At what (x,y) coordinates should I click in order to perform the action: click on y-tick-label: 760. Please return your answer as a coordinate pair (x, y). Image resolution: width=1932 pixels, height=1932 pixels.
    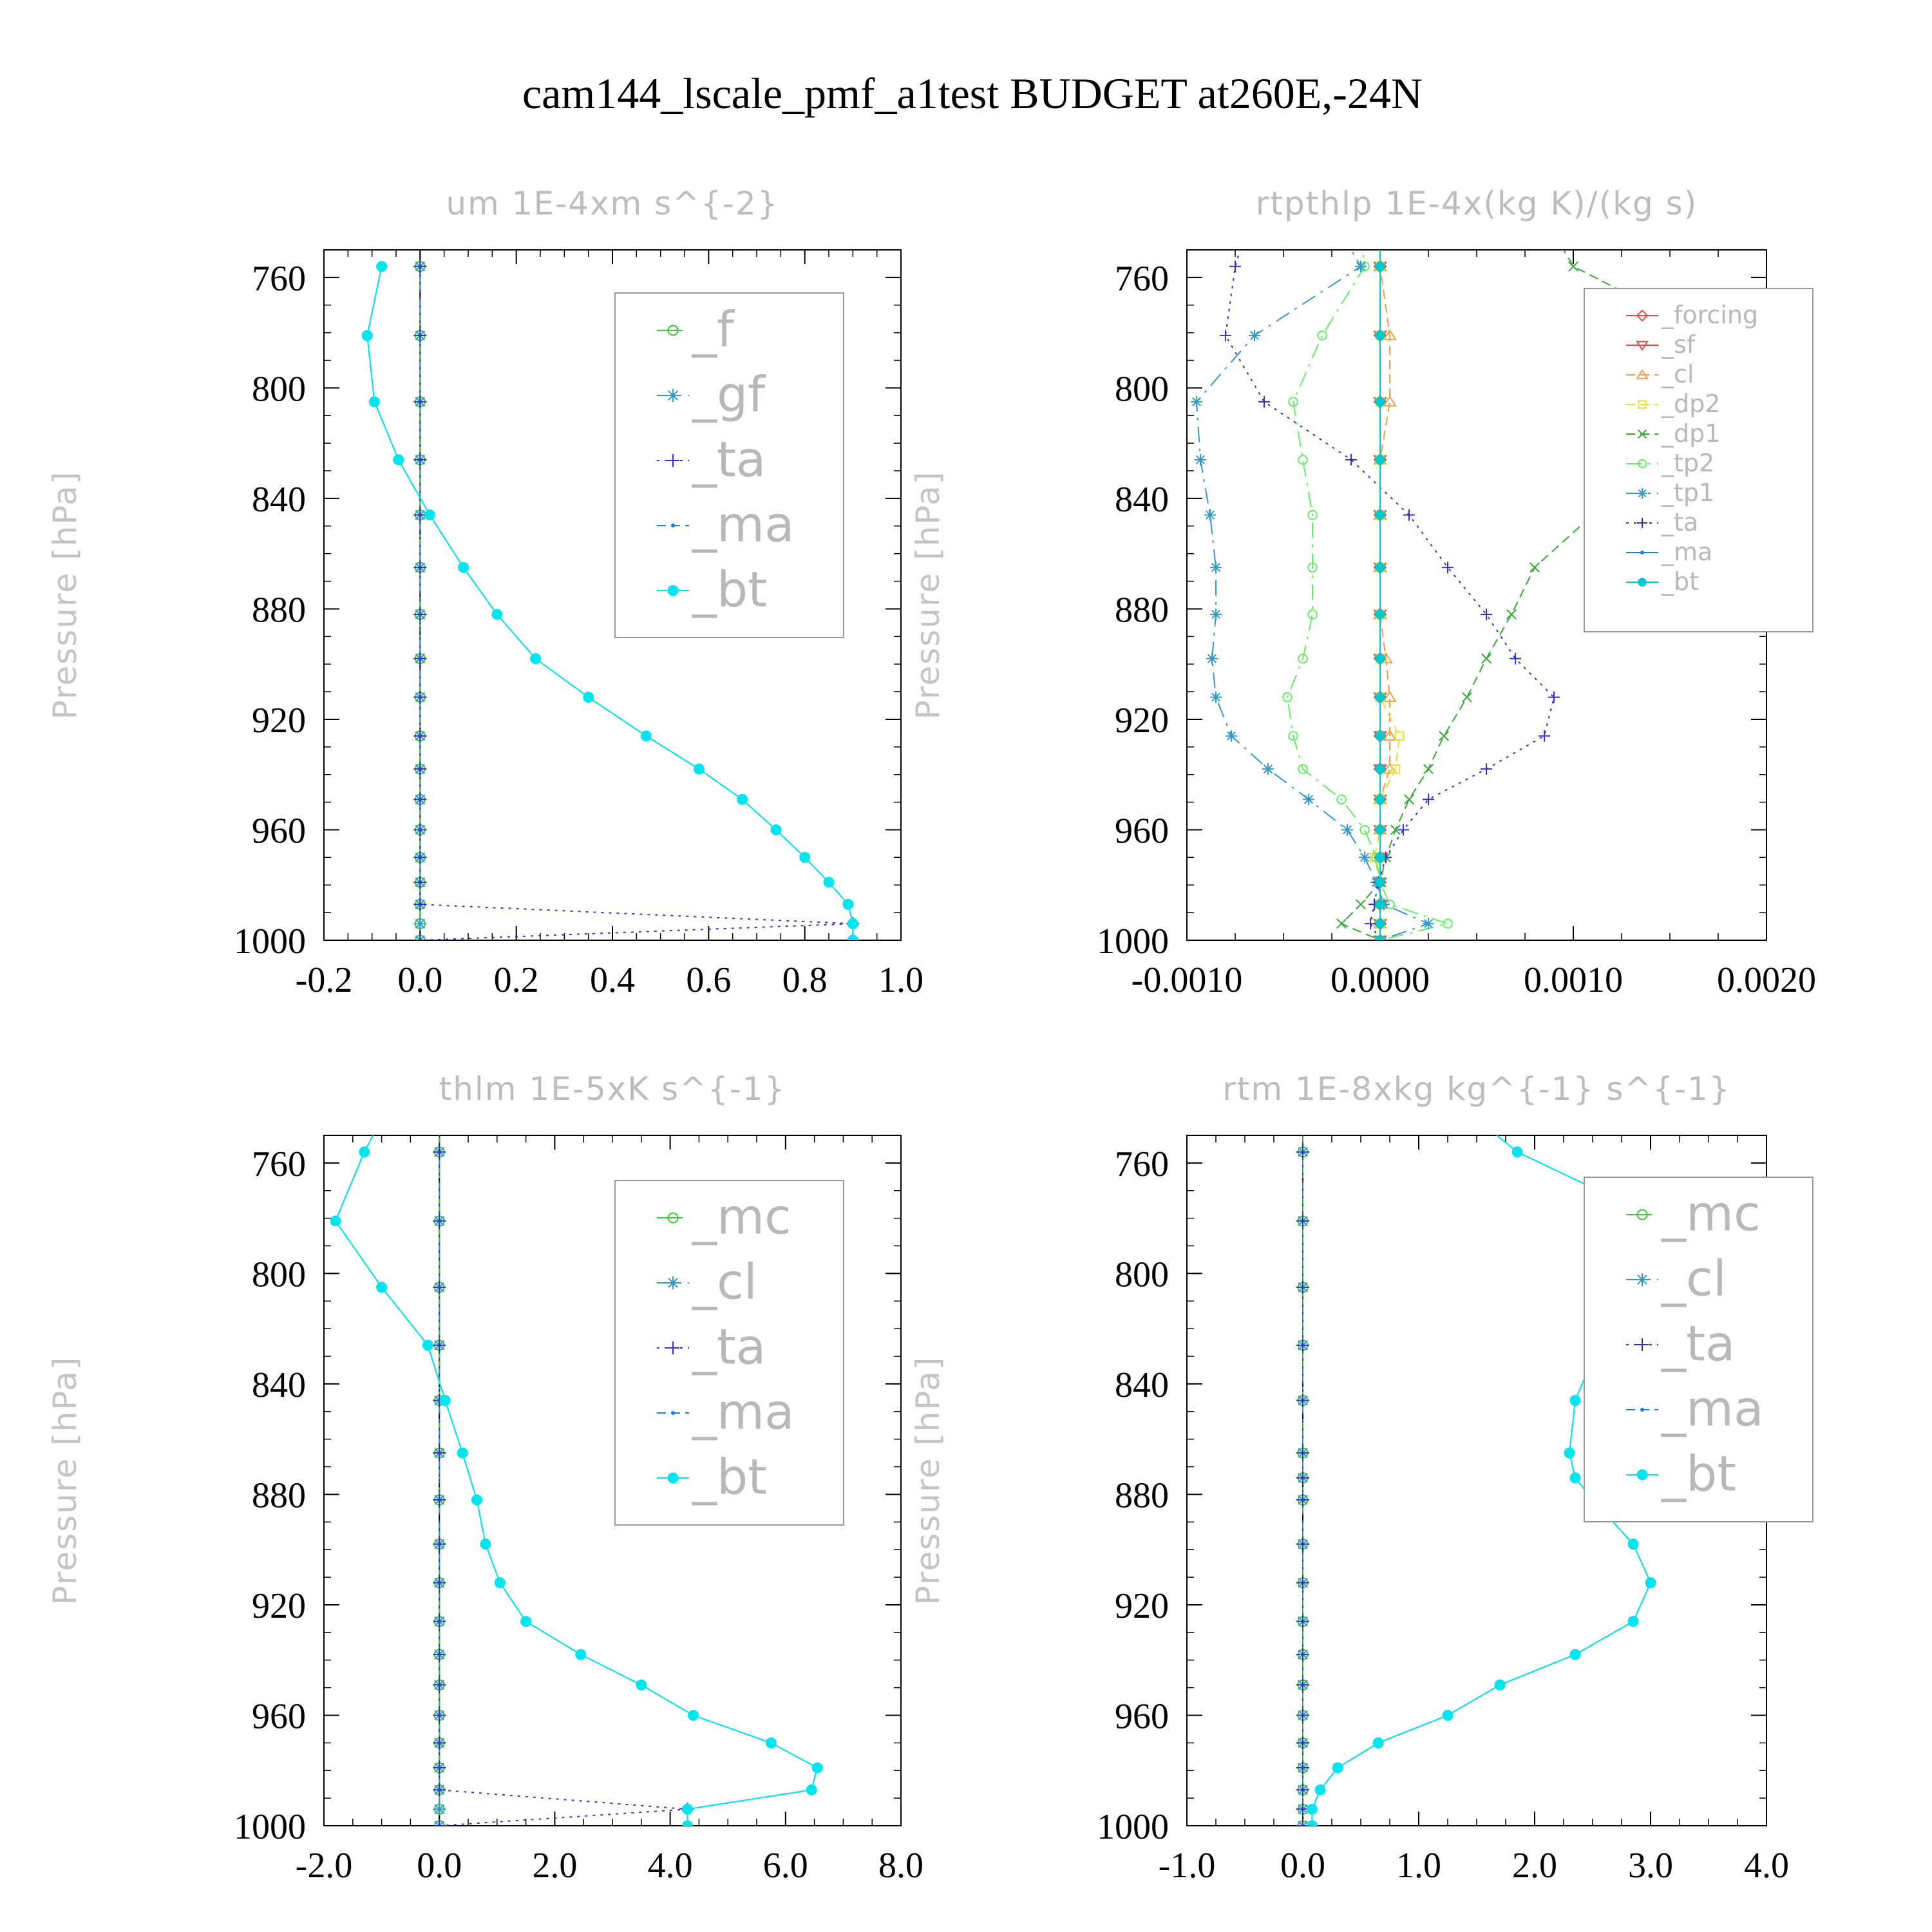
    Looking at the image, I should click on (1142, 1164).